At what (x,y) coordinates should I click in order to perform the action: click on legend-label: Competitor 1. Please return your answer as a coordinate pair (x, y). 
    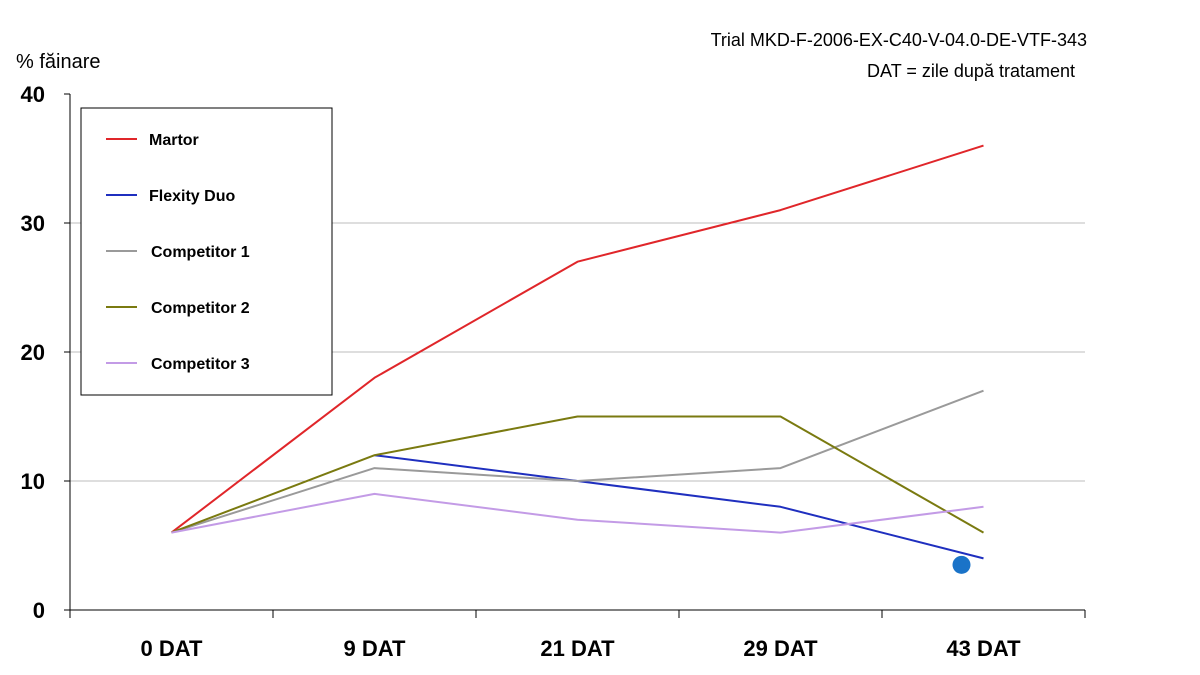
    Looking at the image, I should click on (200, 252).